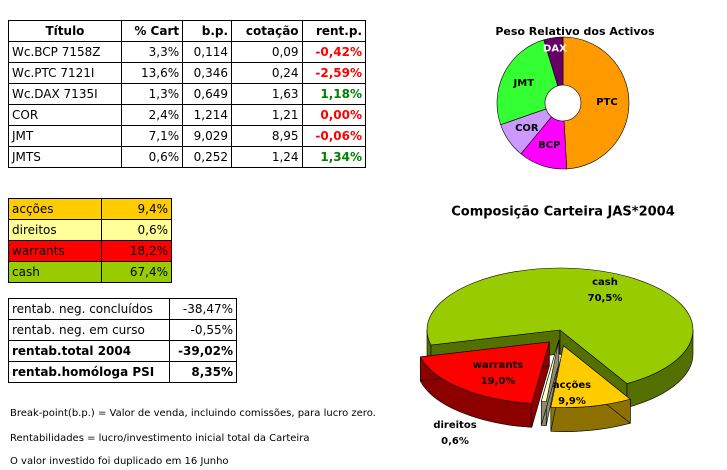 The height and width of the screenshot is (470, 727). Describe the element at coordinates (203, 351) in the screenshot. I see `cell: -39,02%` at that location.